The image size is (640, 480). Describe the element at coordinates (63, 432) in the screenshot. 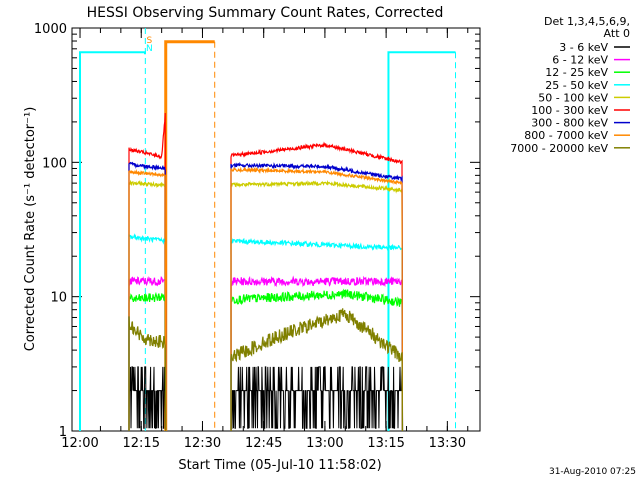

I see `y-tick-label: 1` at that location.